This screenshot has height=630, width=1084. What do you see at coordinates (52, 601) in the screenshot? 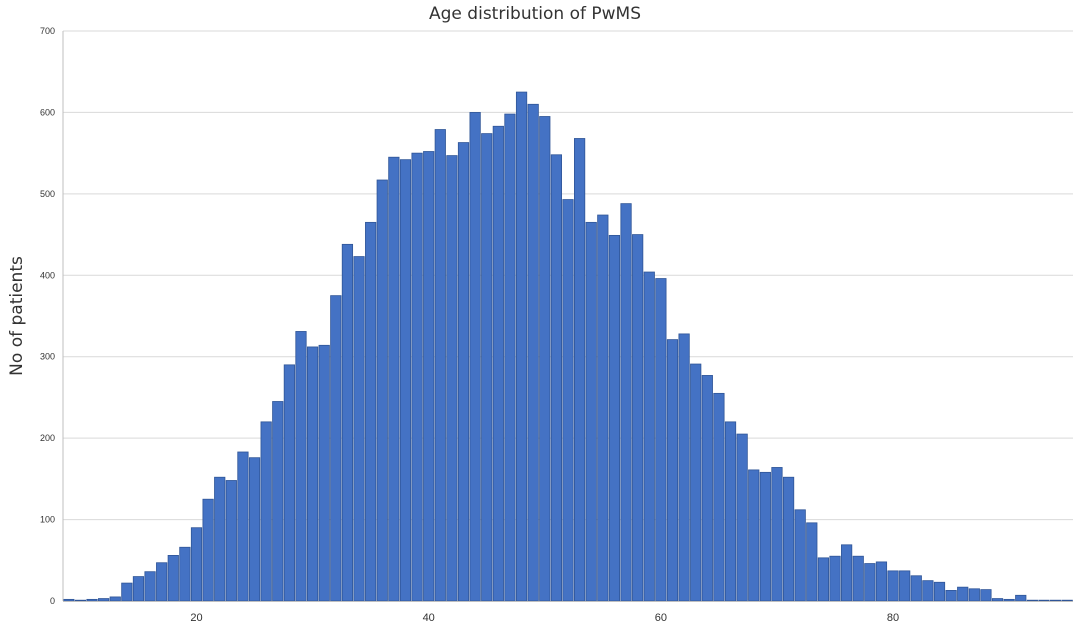
I see `y-tick-label: 0` at bounding box center [52, 601].